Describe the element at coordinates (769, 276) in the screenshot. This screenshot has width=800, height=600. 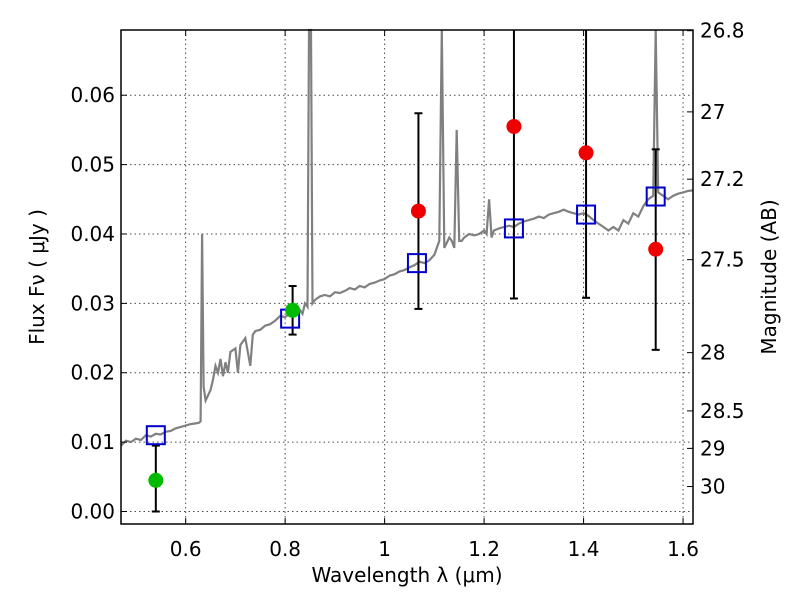
I see `right-axis-title: Magnitude (AB)` at that location.